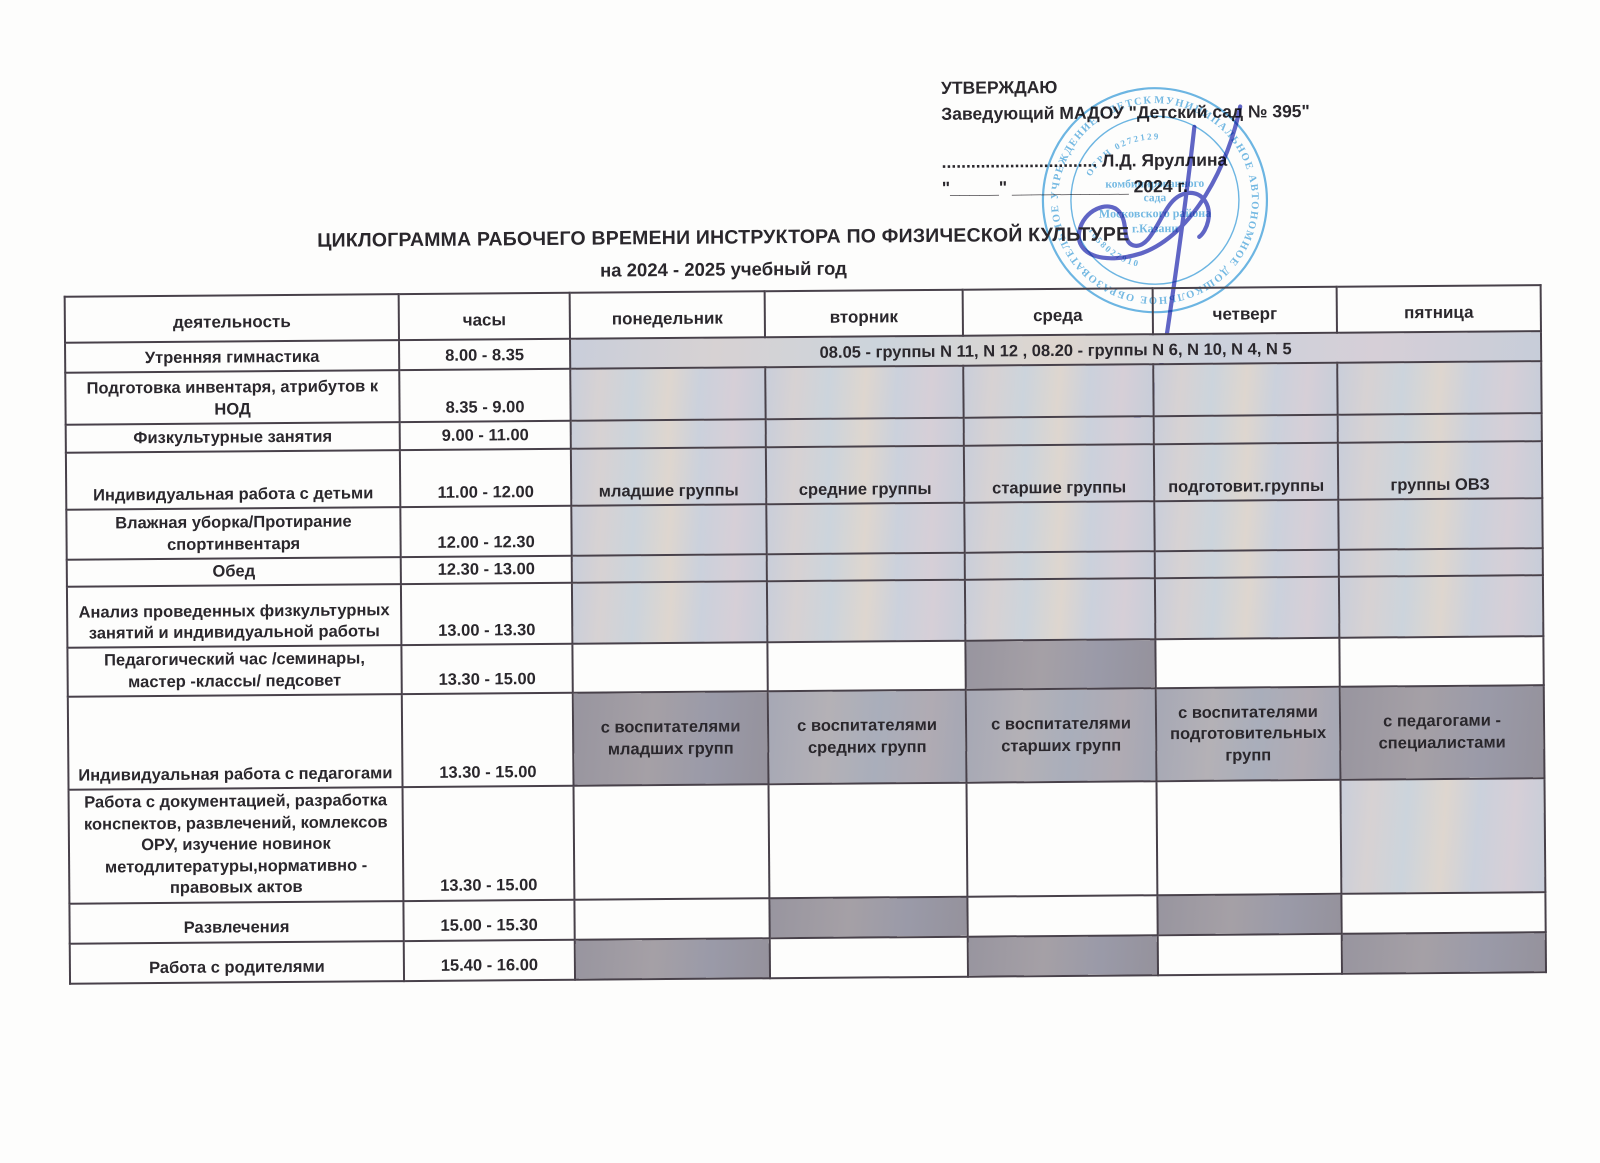 The width and height of the screenshot is (1600, 1163). Describe the element at coordinates (486, 614) in the screenshot. I see `hours-cell: 13.00 - 13.30` at that location.